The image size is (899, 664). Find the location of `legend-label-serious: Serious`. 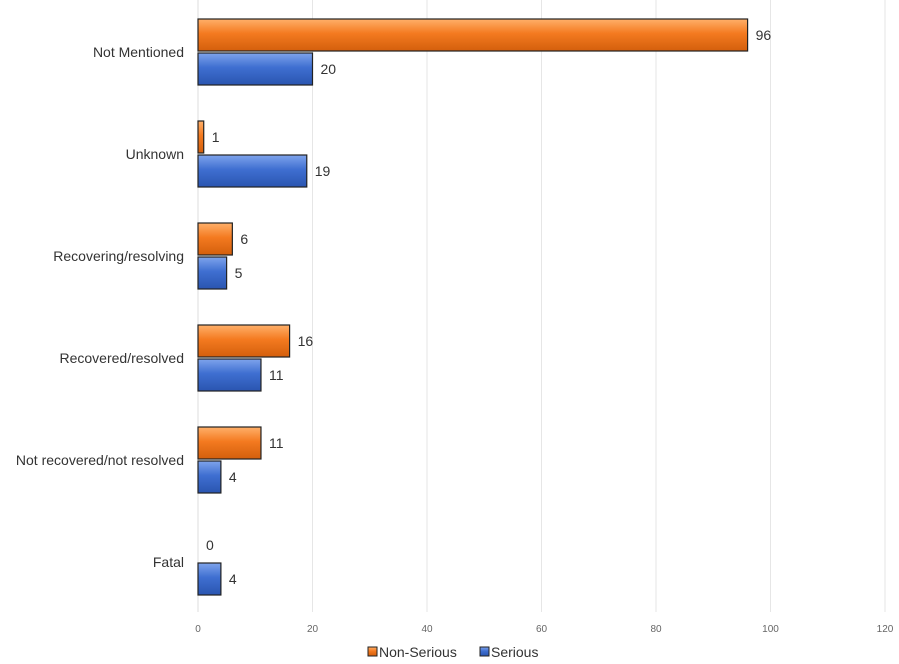

legend-label-serious: Serious is located at coordinates (514, 652).